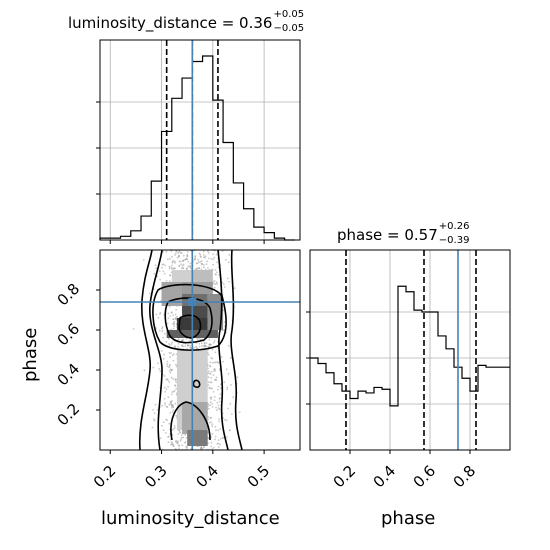 Image resolution: width=550 pixels, height=550 pixels. I want to click on panel-frame, so click(200, 140).